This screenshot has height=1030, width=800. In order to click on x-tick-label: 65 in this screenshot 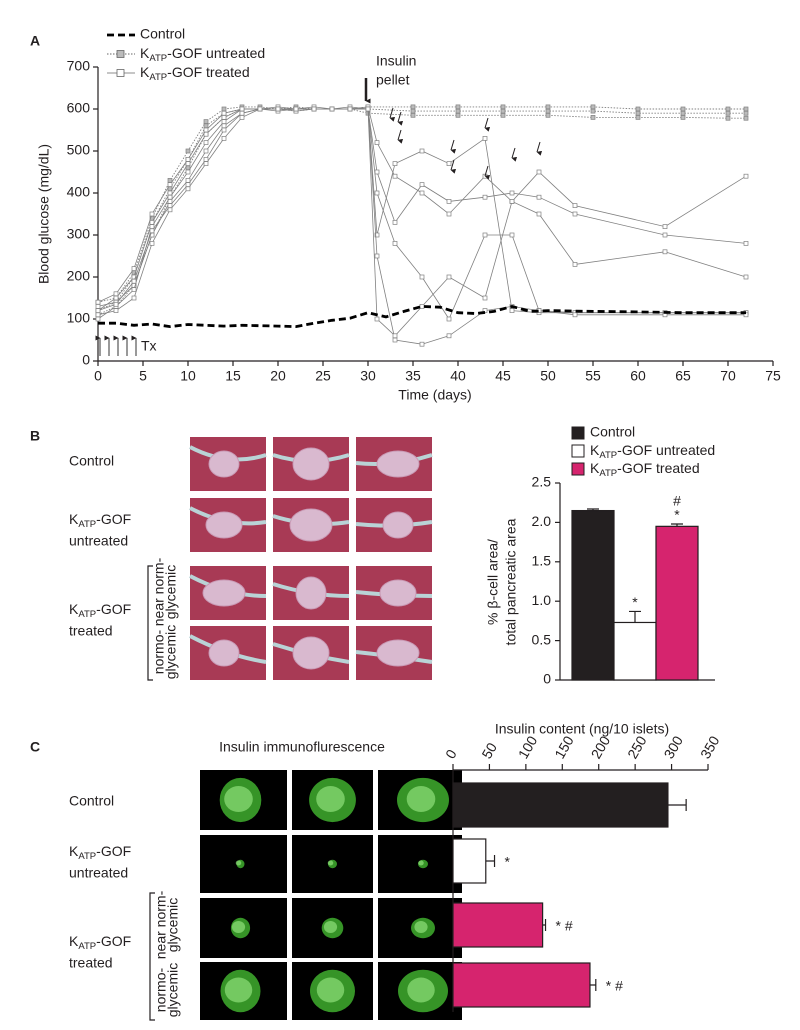, I will do `click(683, 376)`.